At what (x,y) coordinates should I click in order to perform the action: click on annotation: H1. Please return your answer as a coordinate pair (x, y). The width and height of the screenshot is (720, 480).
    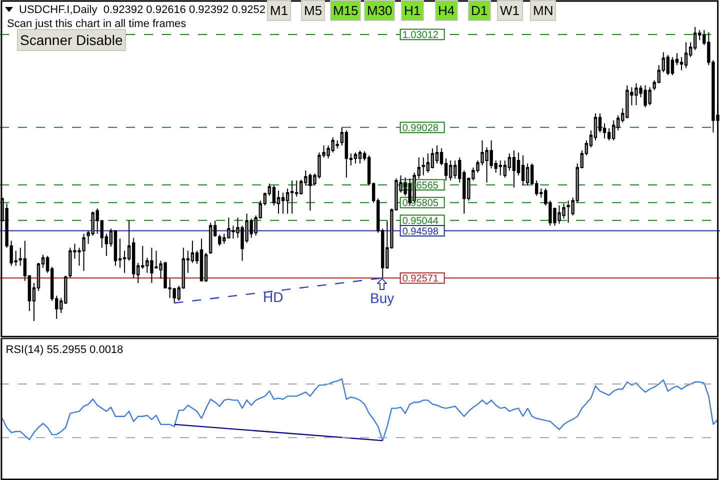
    Looking at the image, I should click on (412, 10).